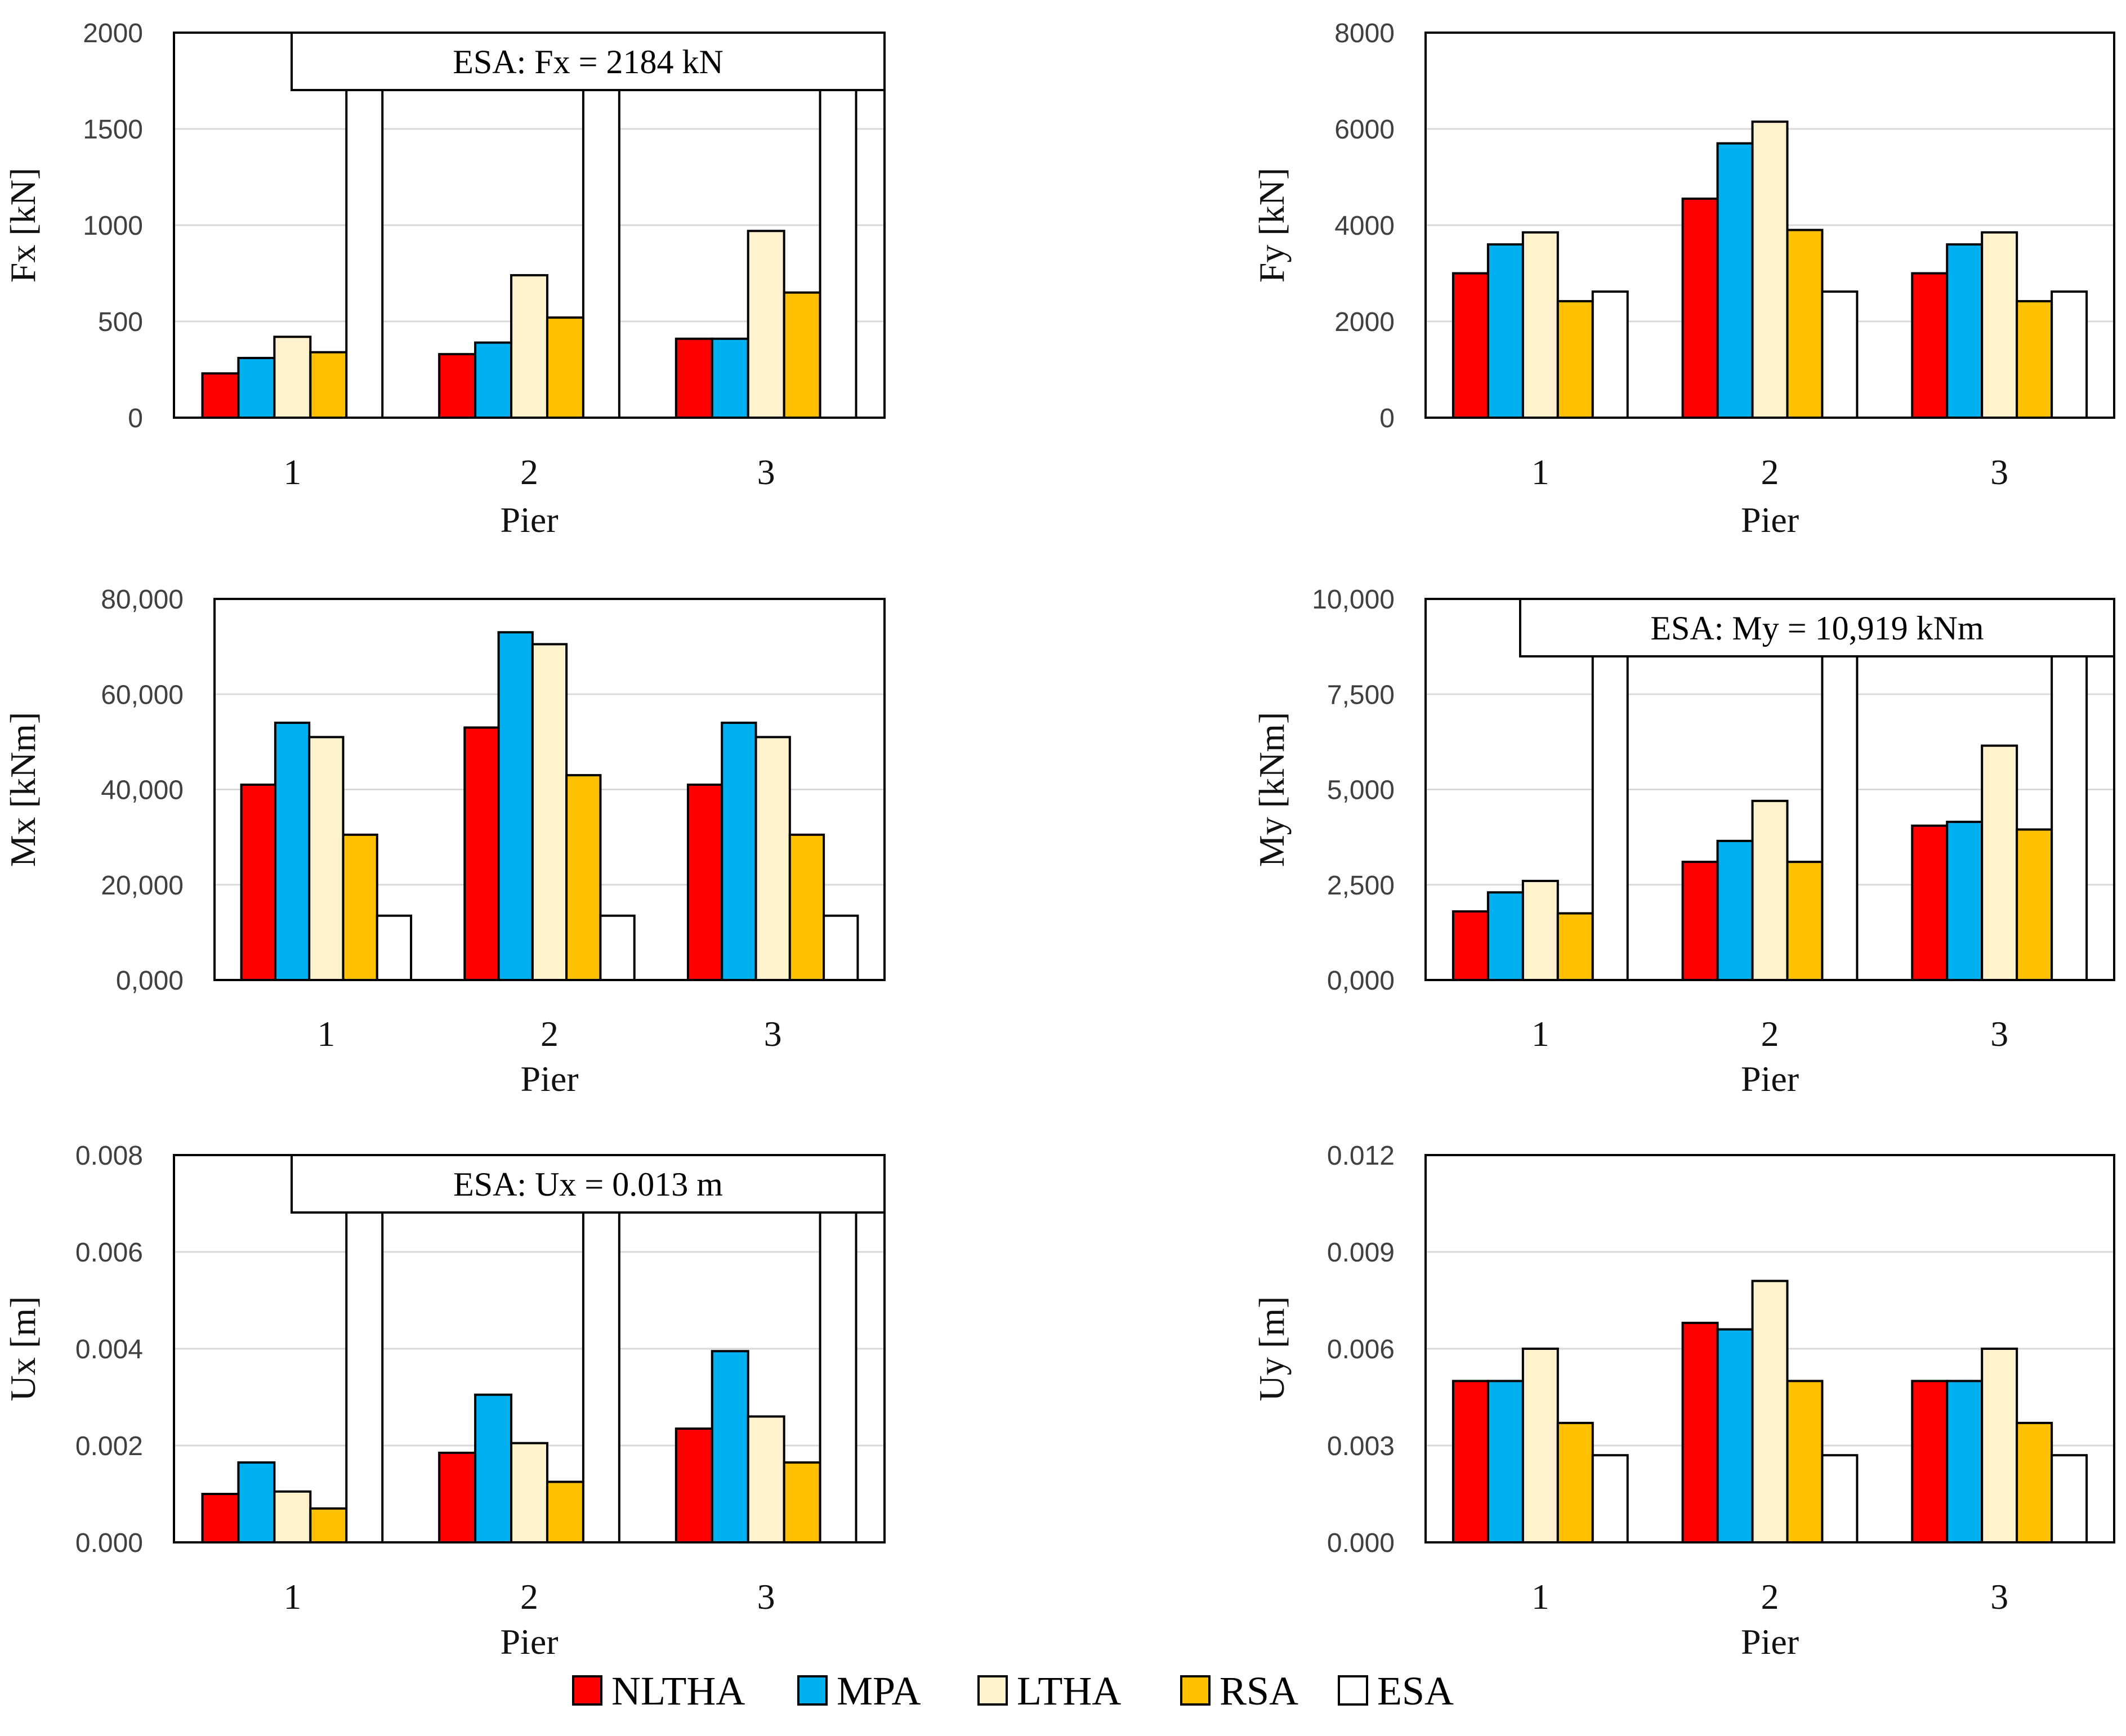 Image resolution: width=2126 pixels, height=1736 pixels. What do you see at coordinates (1069, 1690) in the screenshot?
I see `legend-label-ltha: LTHA` at bounding box center [1069, 1690].